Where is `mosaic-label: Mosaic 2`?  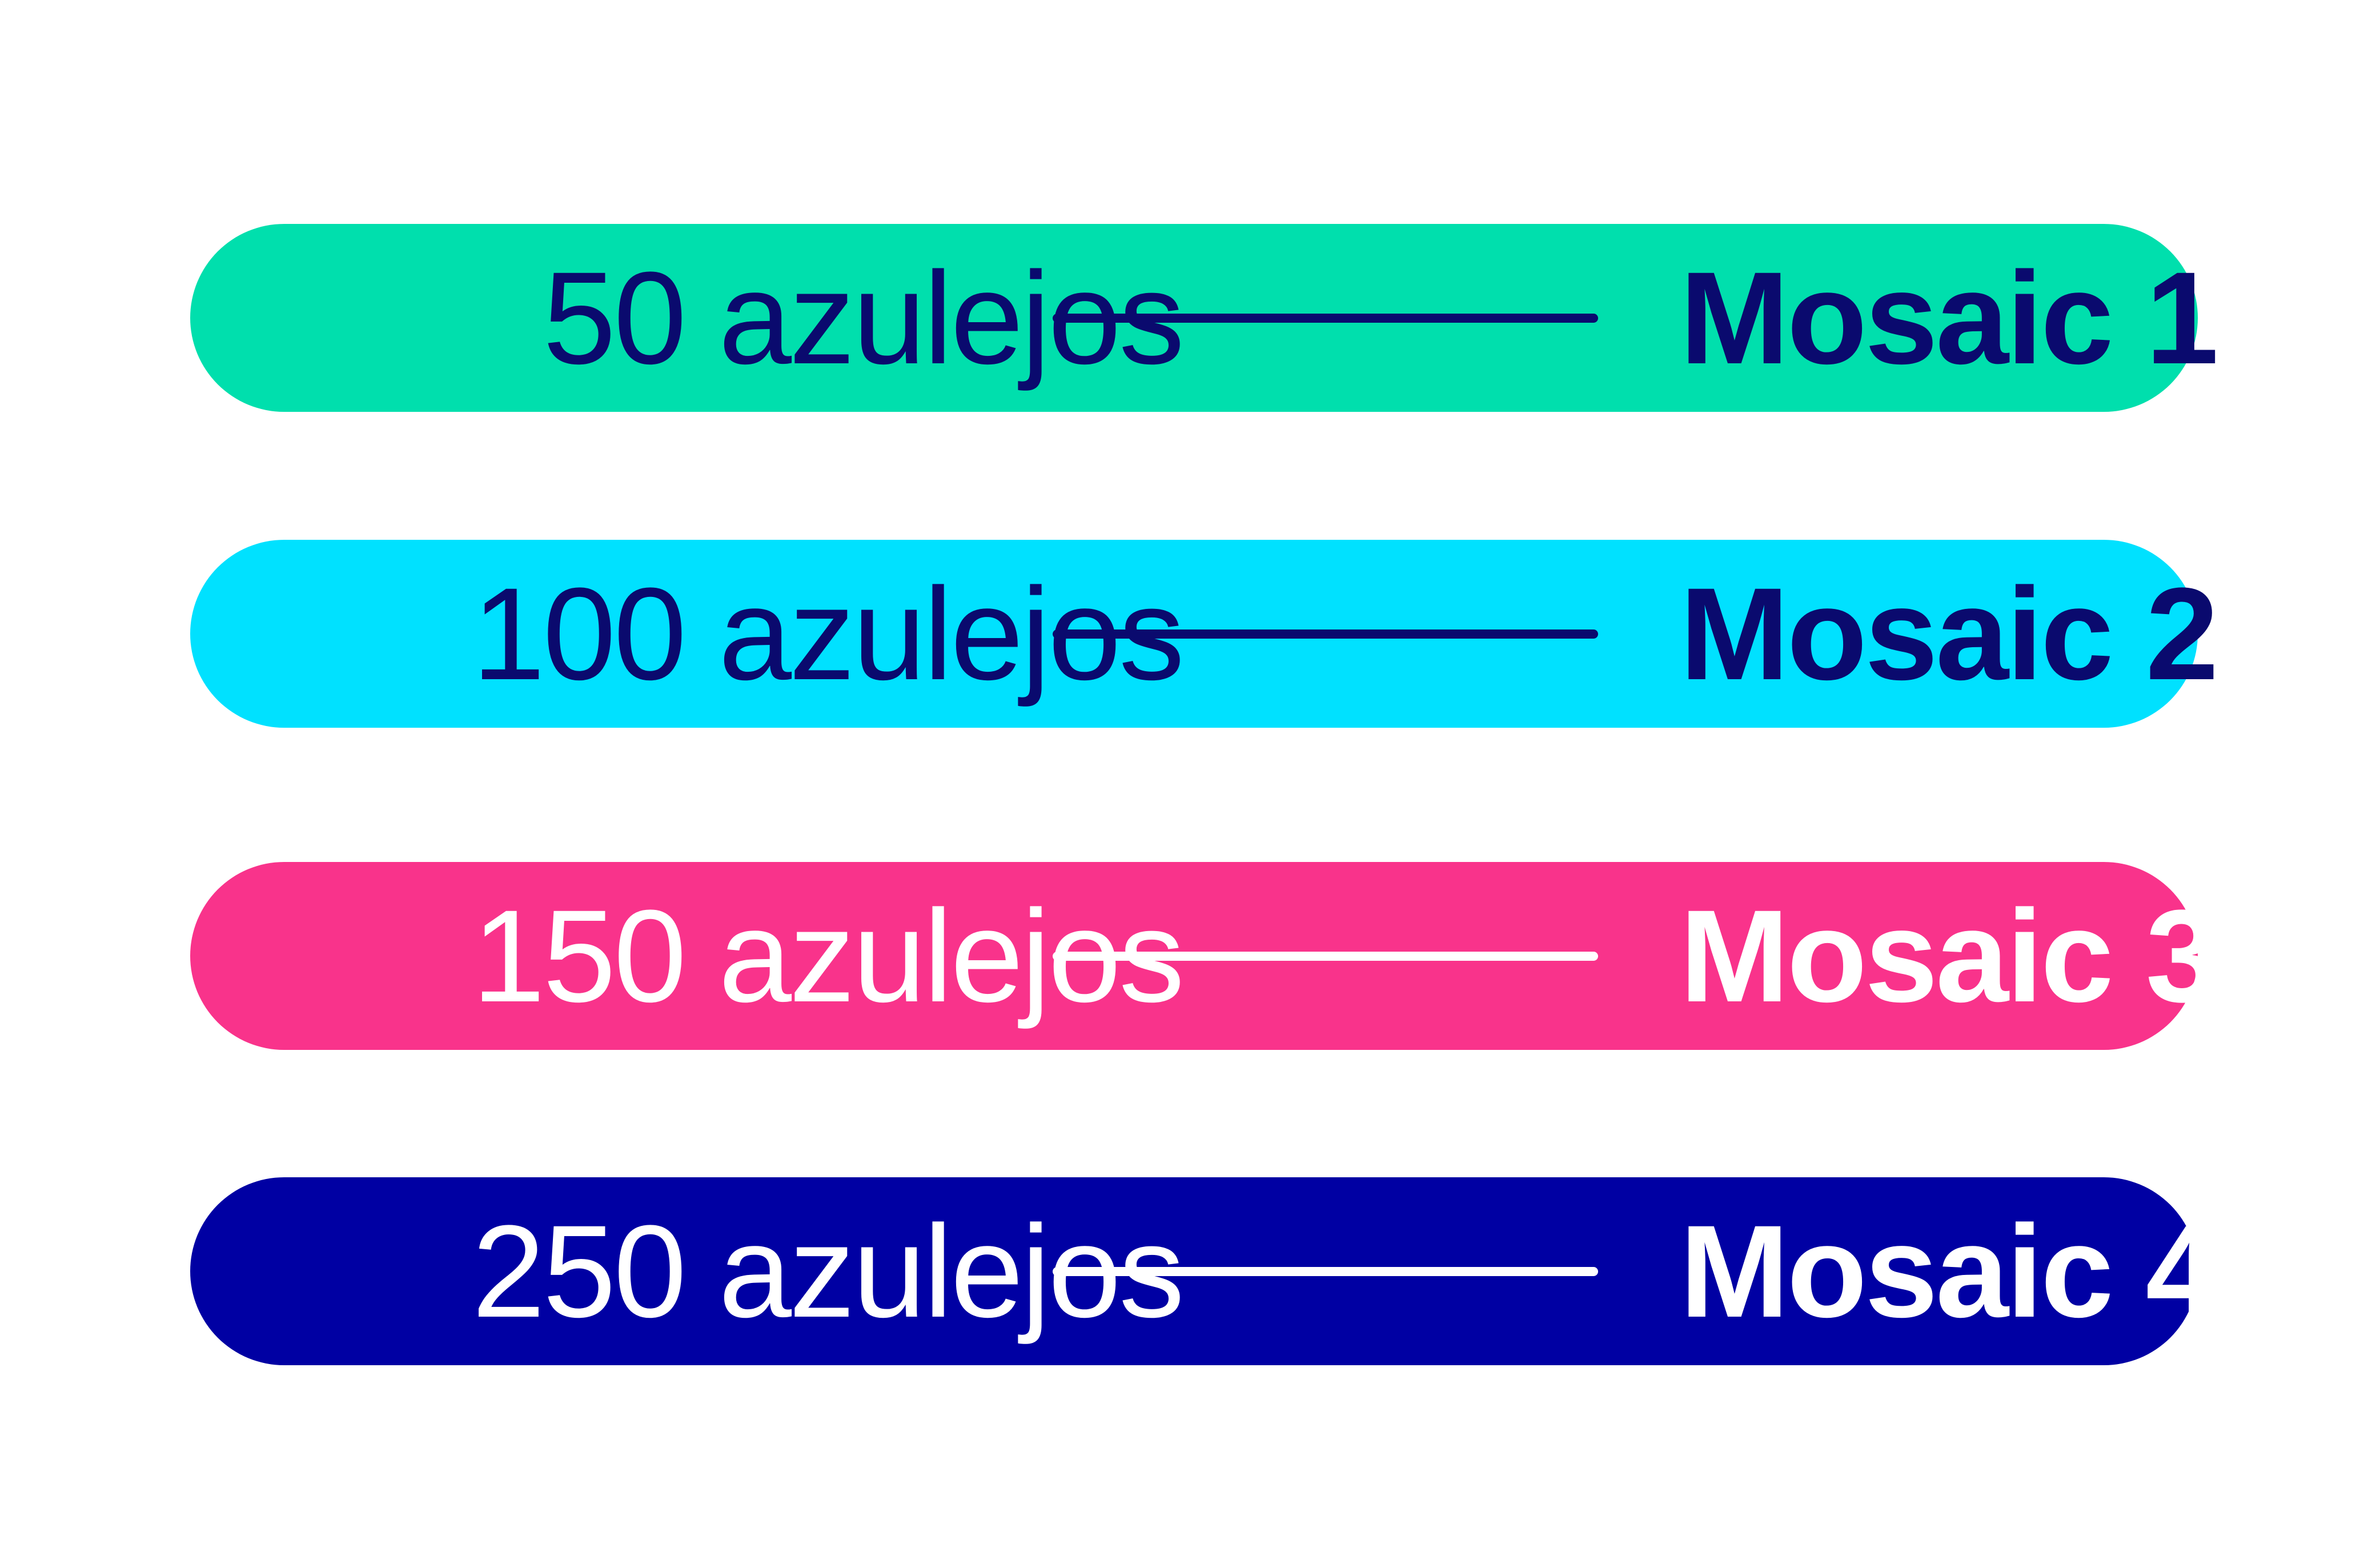 mosaic-label: Mosaic 2 is located at coordinates (1949, 633).